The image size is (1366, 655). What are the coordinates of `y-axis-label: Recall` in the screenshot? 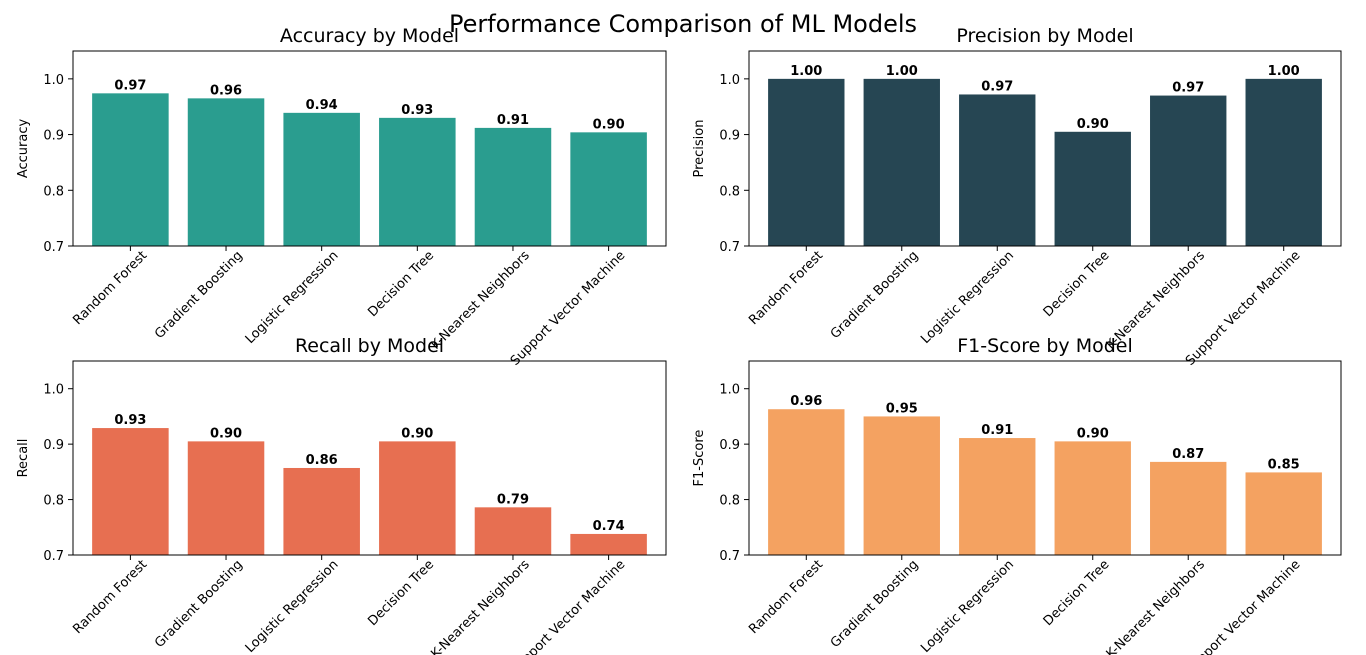 It's located at (23, 458).